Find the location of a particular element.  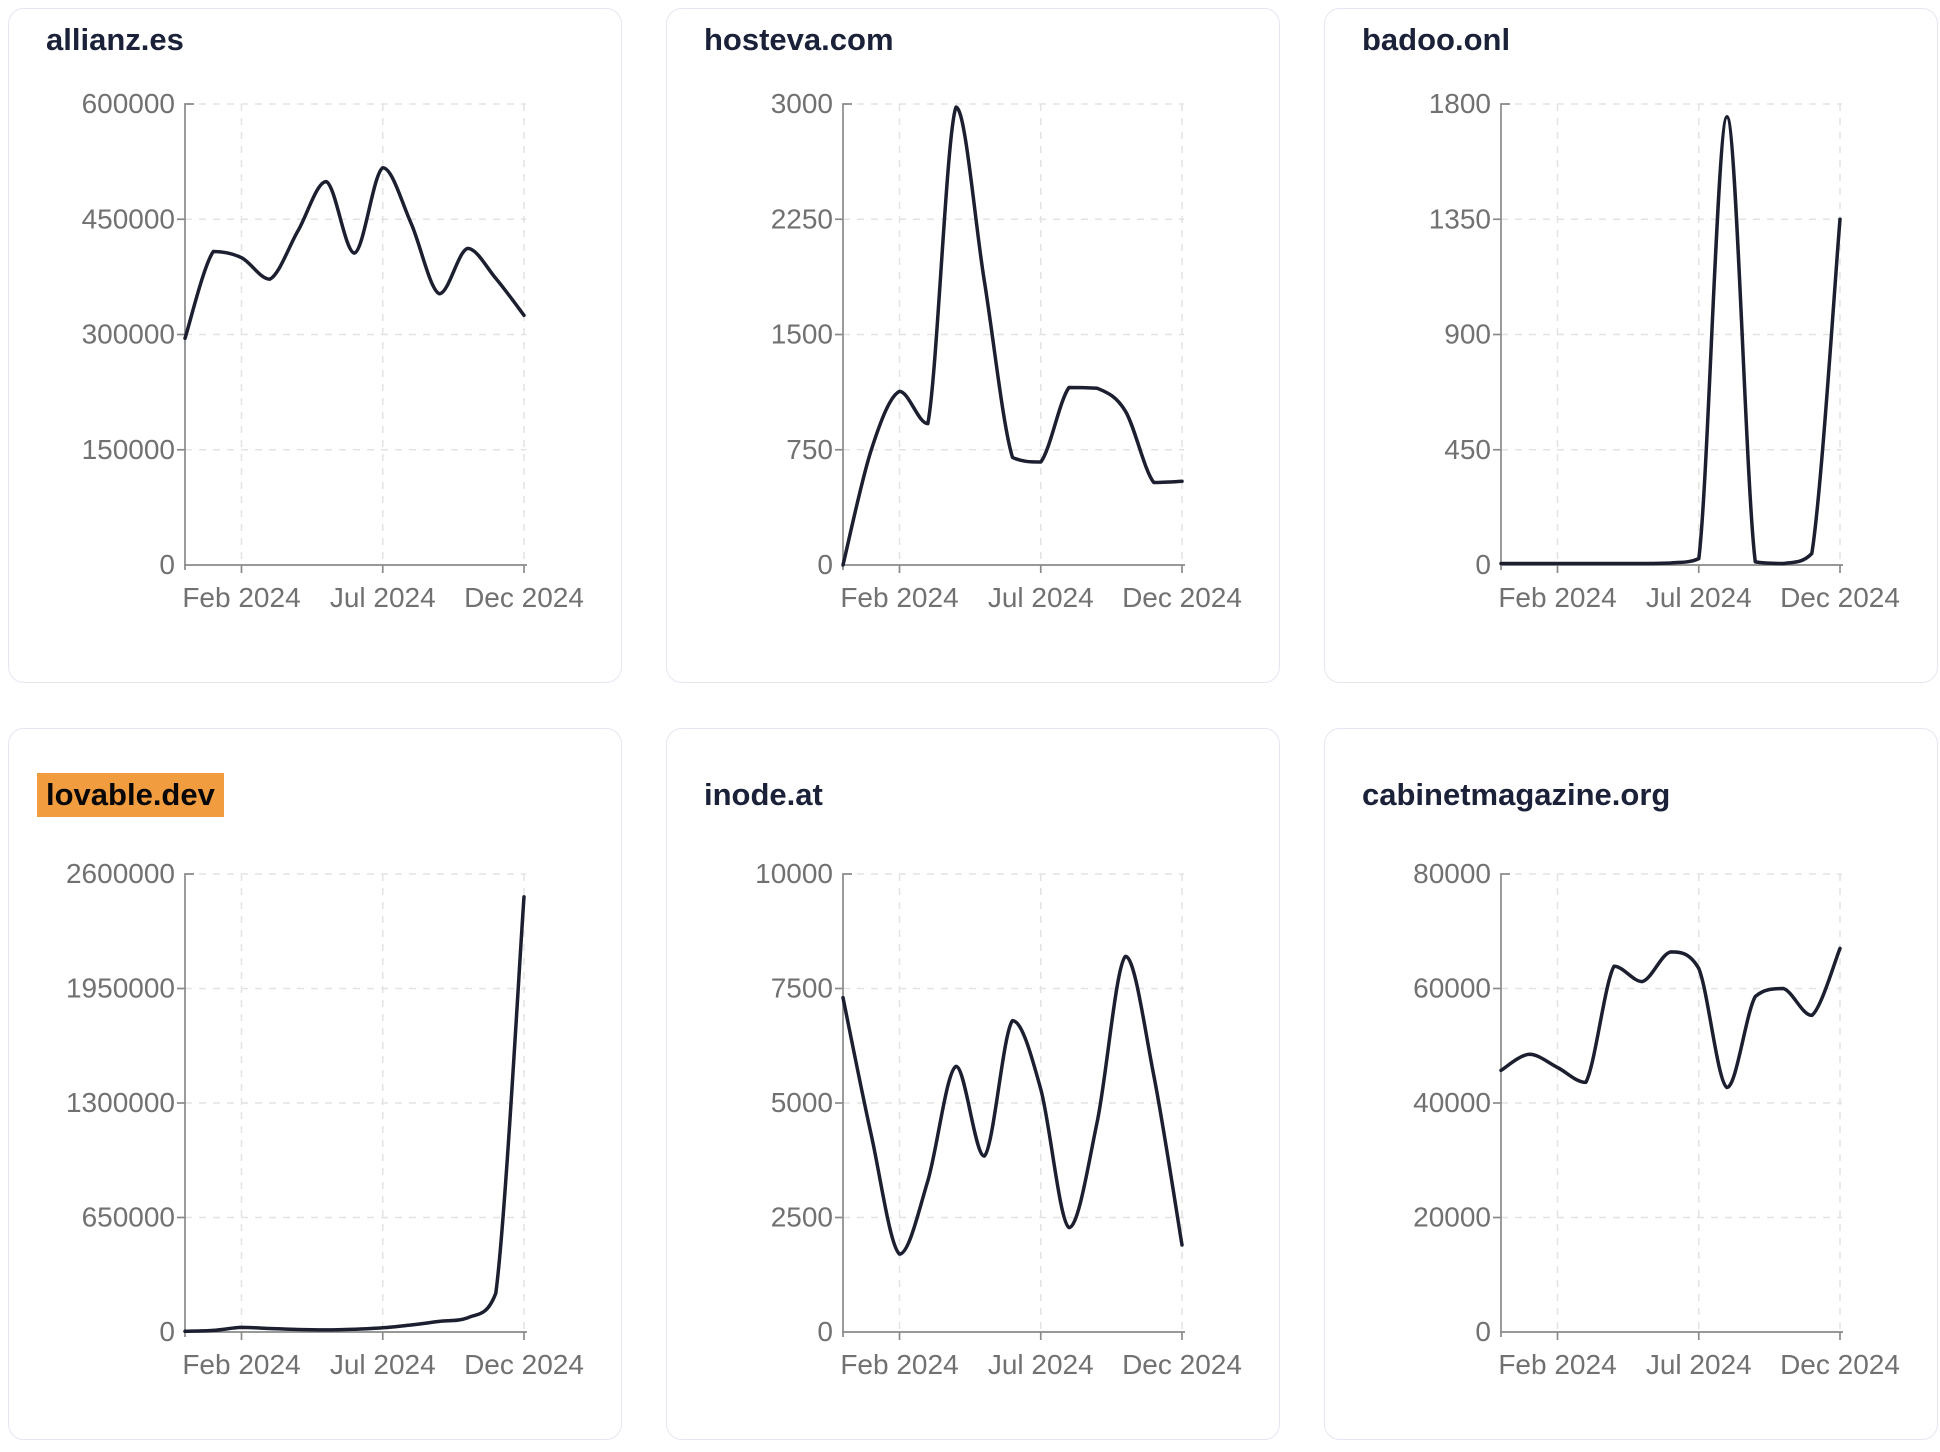

chart-title-text: allianz.es is located at coordinates (115, 39).